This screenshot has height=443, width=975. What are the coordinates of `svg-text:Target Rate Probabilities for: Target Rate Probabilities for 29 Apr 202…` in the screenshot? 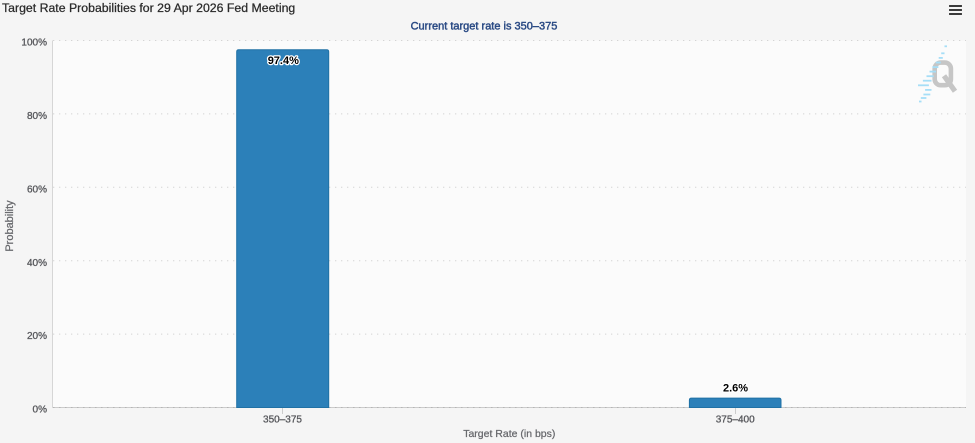 It's located at (148, 8).